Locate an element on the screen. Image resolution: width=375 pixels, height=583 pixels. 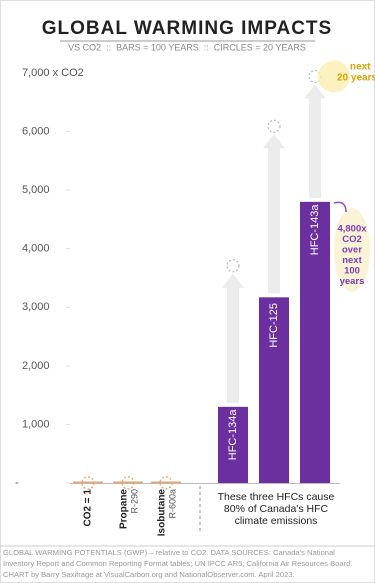
annotation: CO2 is located at coordinates (352, 239).